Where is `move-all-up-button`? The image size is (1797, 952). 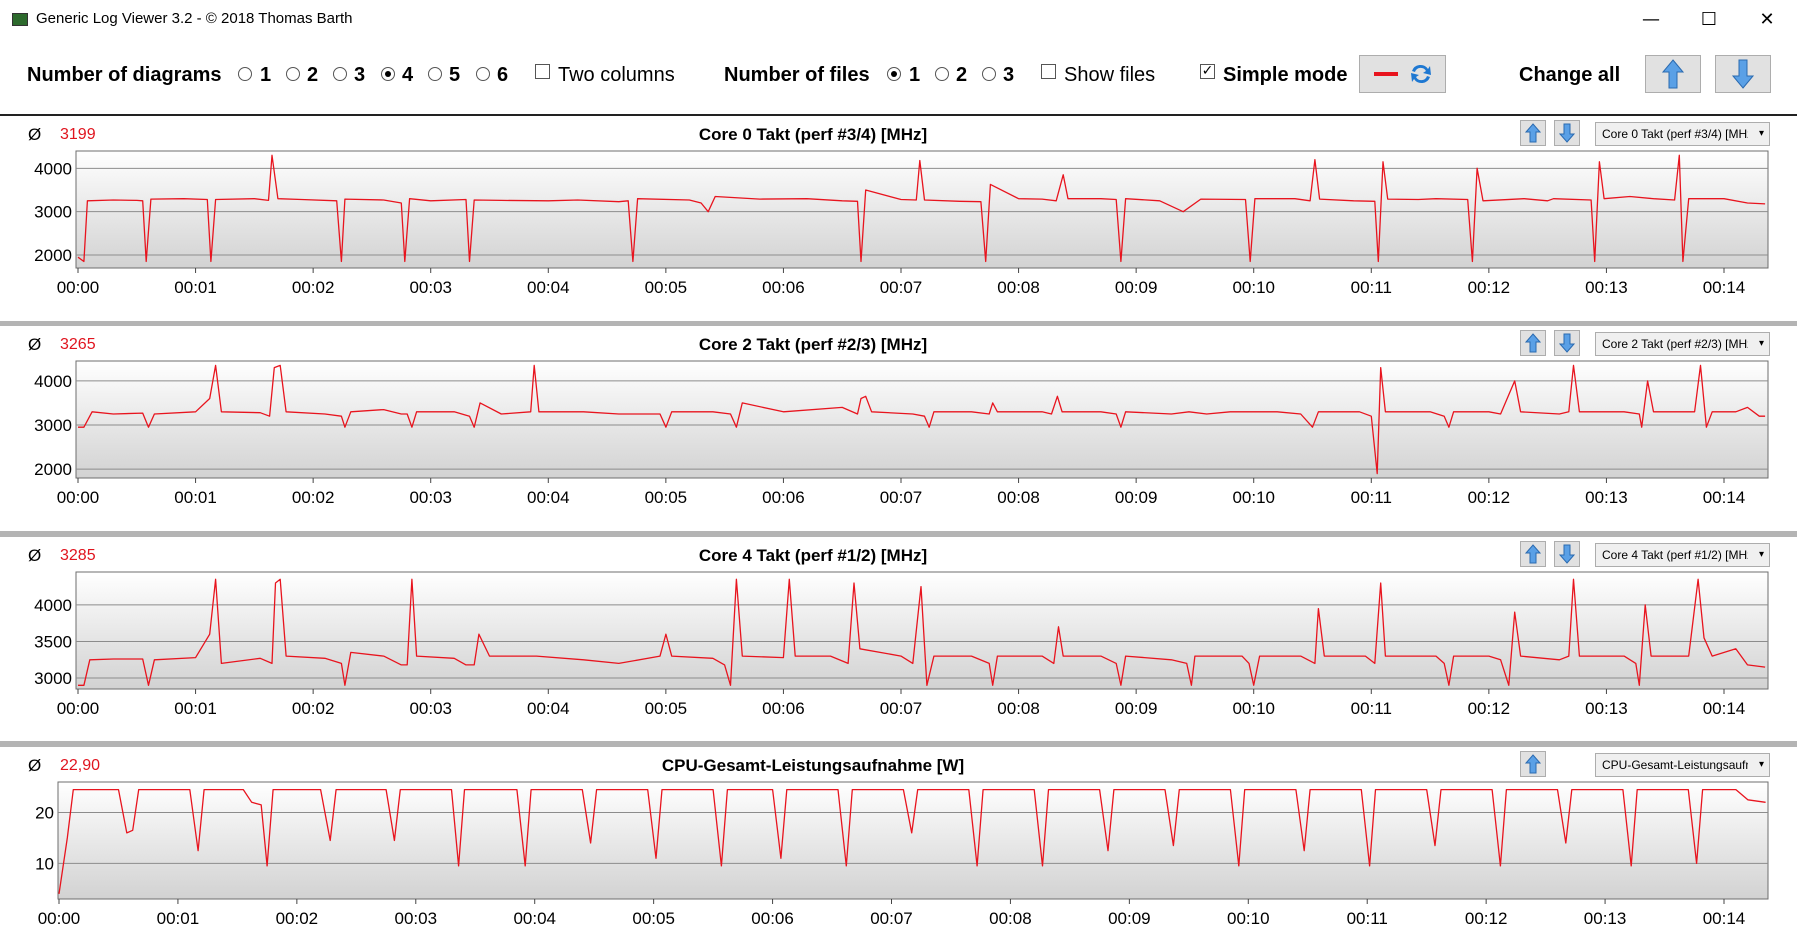 move-all-up-button is located at coordinates (1673, 74).